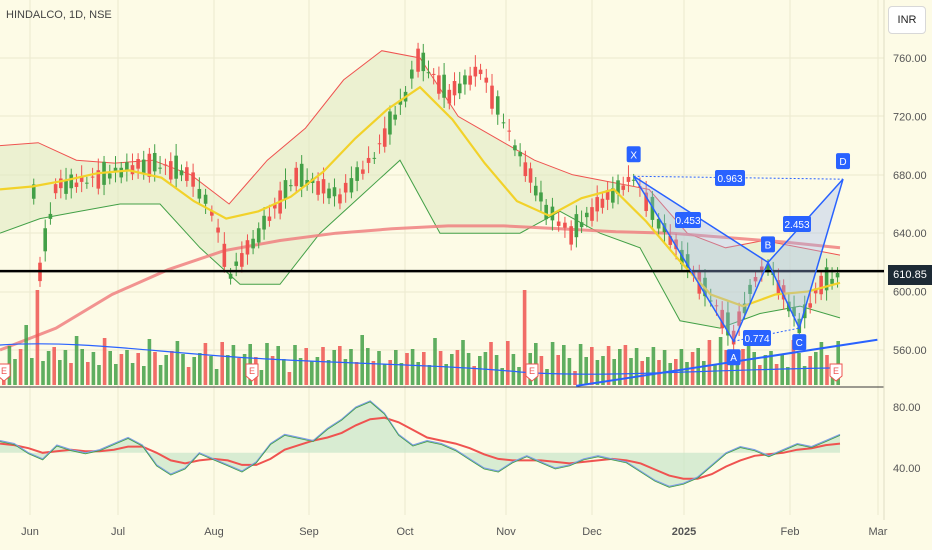 The width and height of the screenshot is (932, 550). What do you see at coordinates (633, 154) in the screenshot?
I see `harmonic-point-x: X` at bounding box center [633, 154].